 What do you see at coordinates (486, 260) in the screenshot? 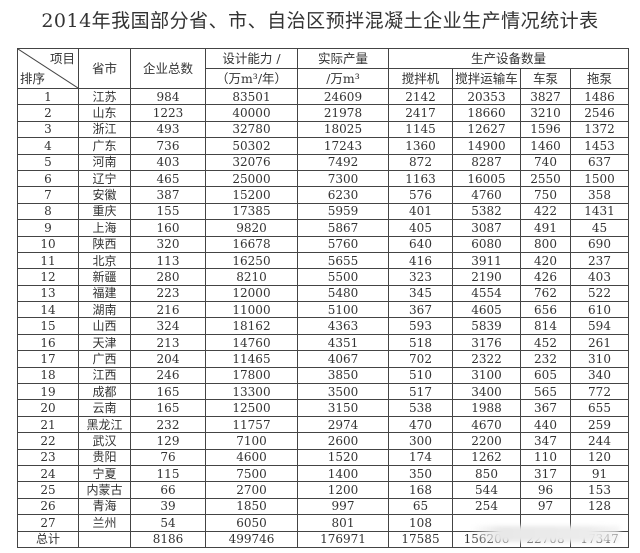
I see `cell-truck: 3911` at bounding box center [486, 260].